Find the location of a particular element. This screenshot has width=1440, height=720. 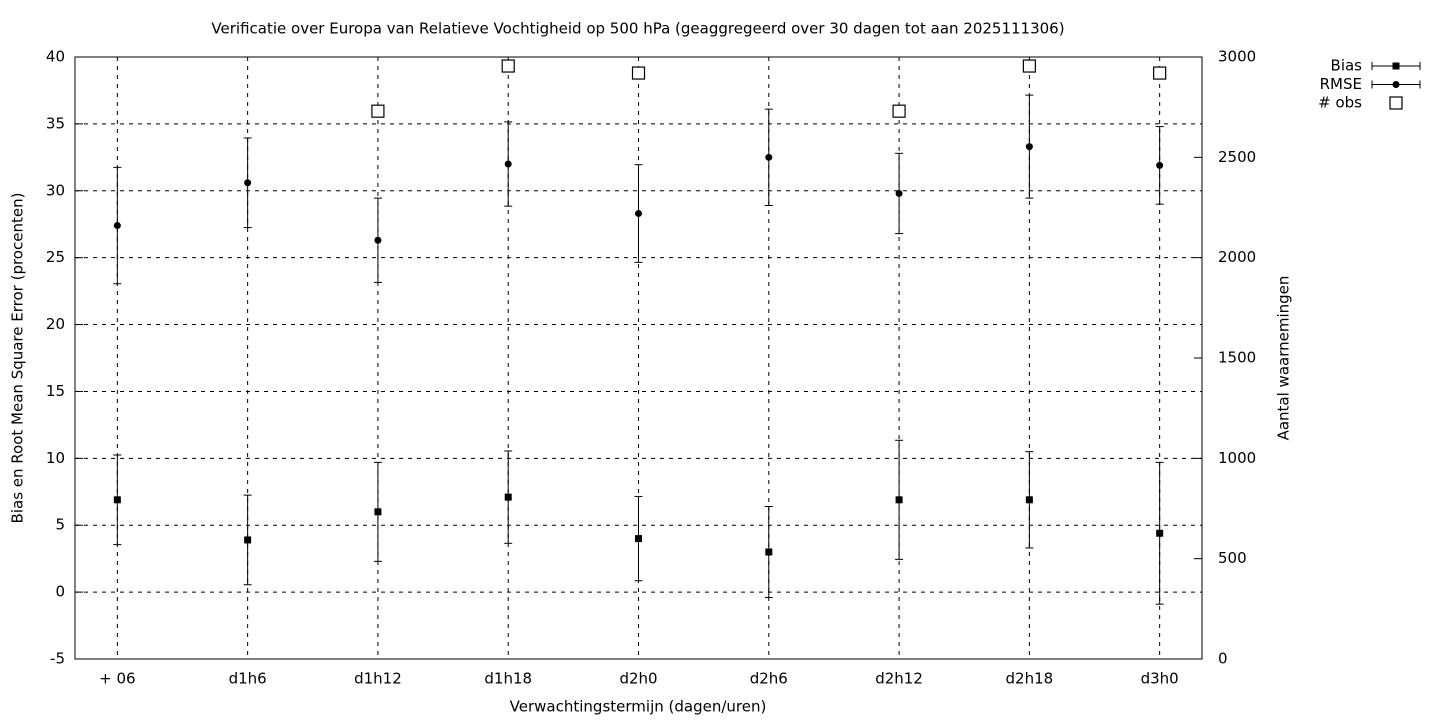

x-tick-label: d2h18 is located at coordinates (1030, 679).